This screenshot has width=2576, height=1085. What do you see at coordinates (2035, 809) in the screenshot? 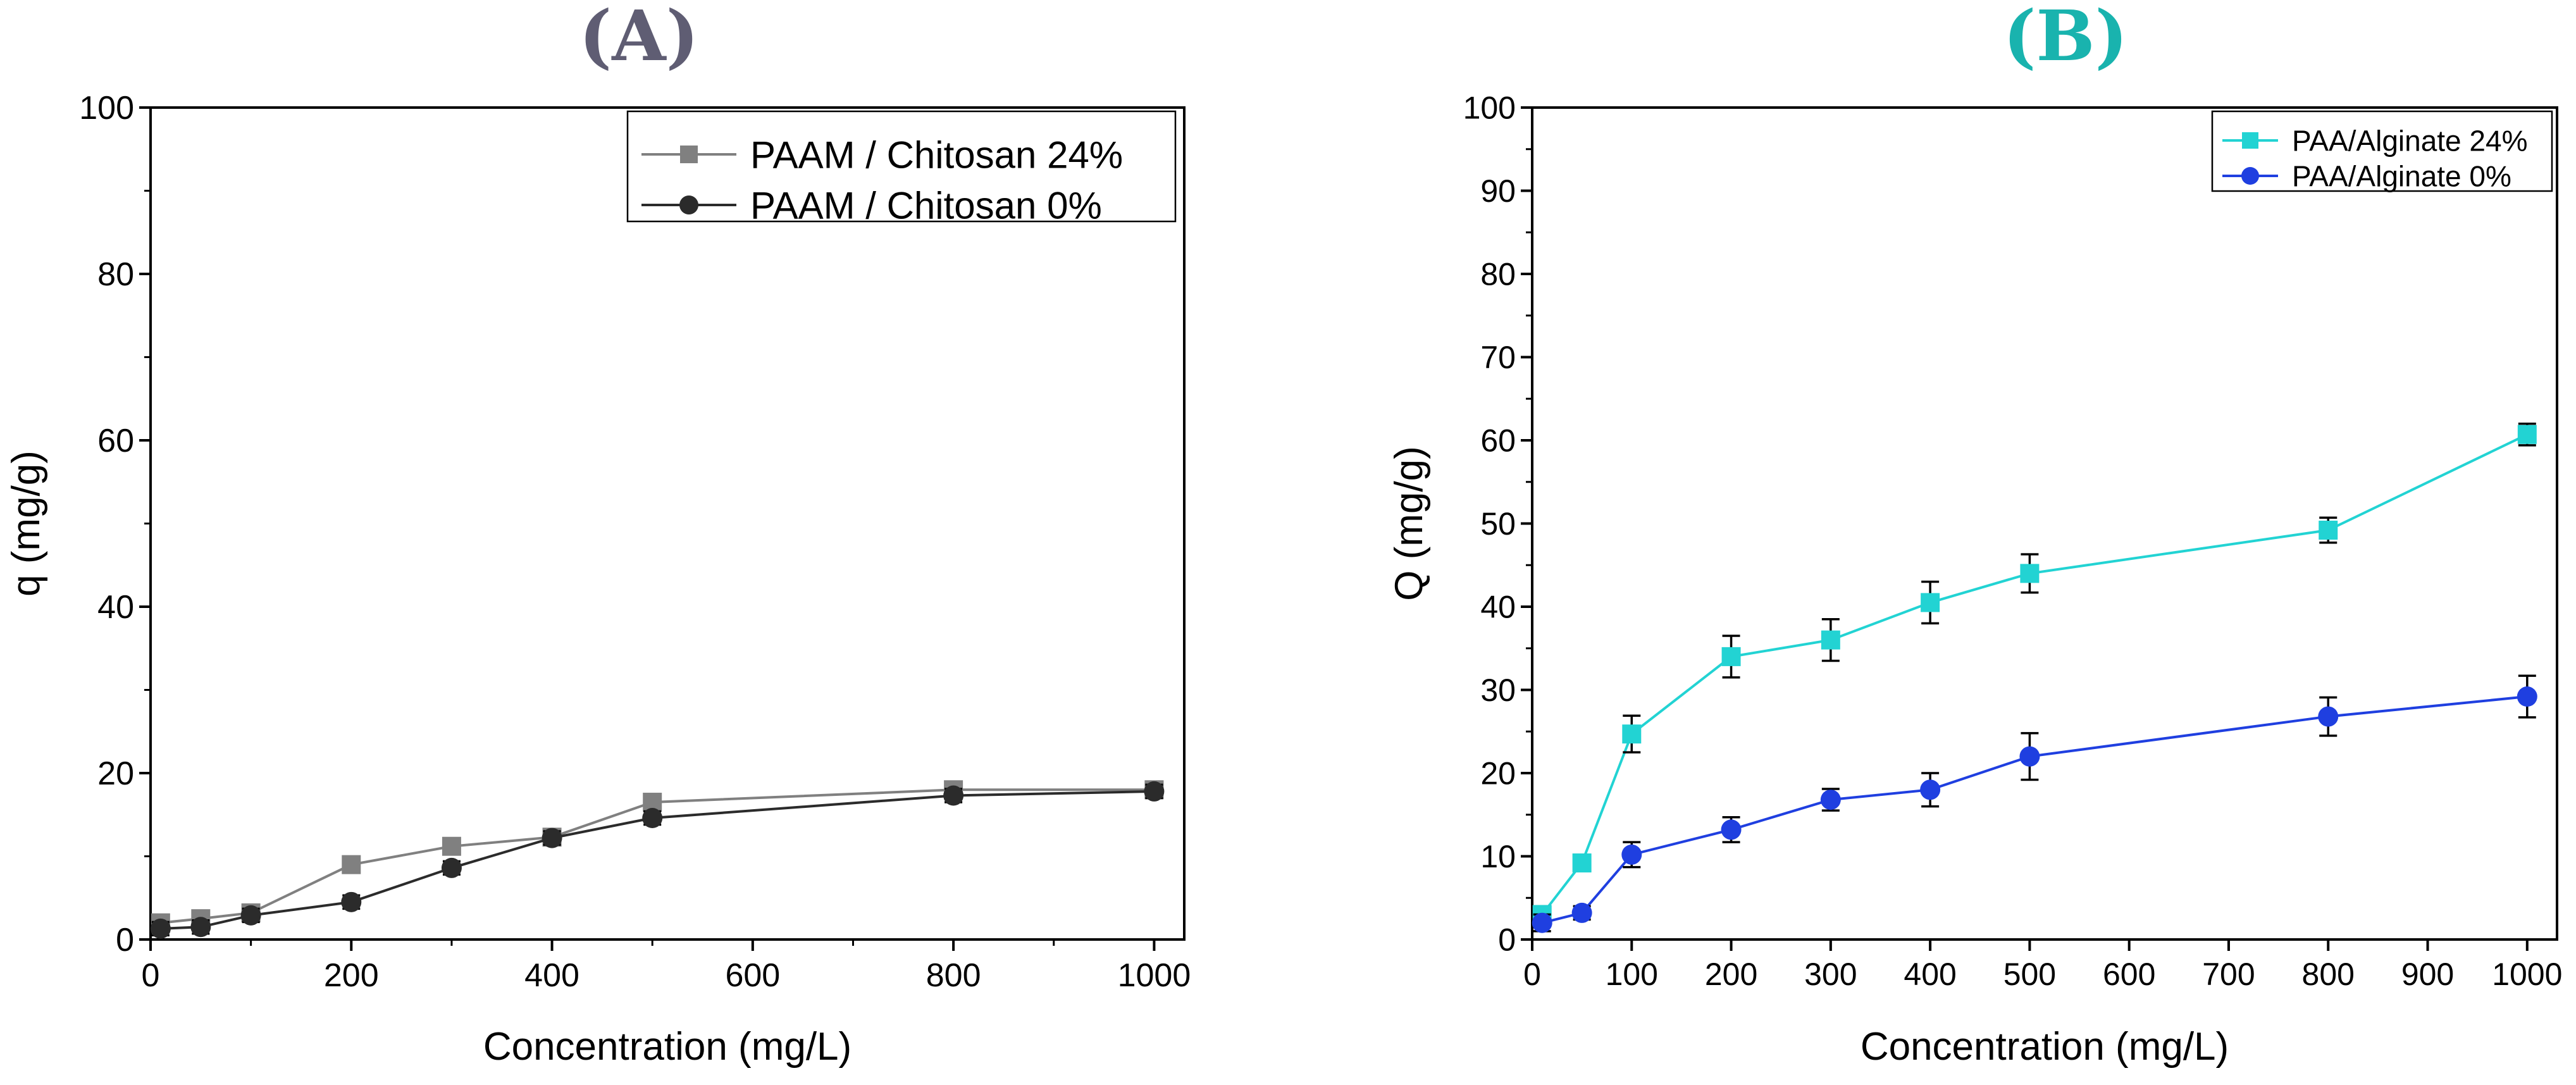
I see `series-line` at bounding box center [2035, 809].